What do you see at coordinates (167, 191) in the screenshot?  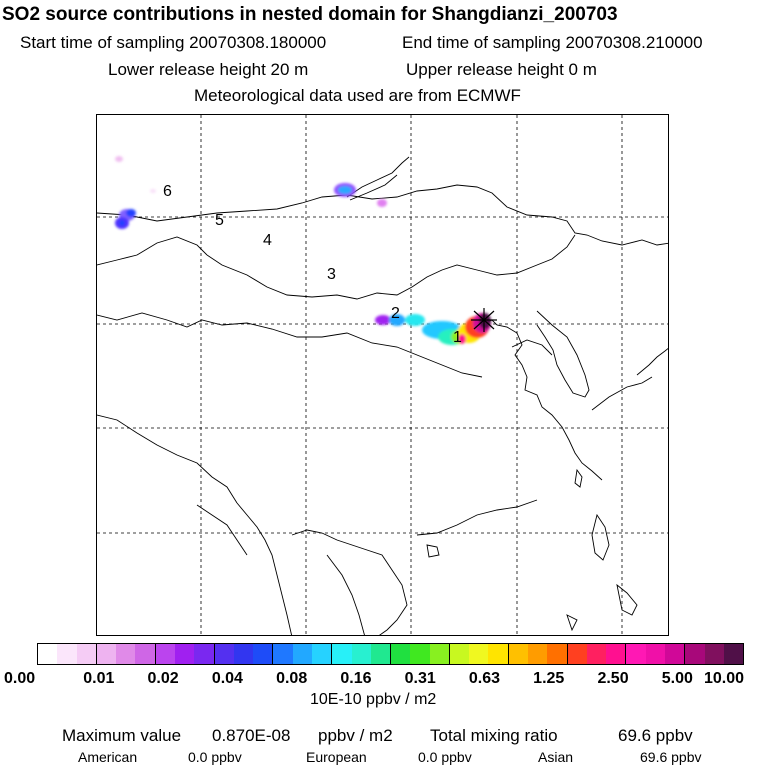 I see `trajectory-label-6: 6` at bounding box center [167, 191].